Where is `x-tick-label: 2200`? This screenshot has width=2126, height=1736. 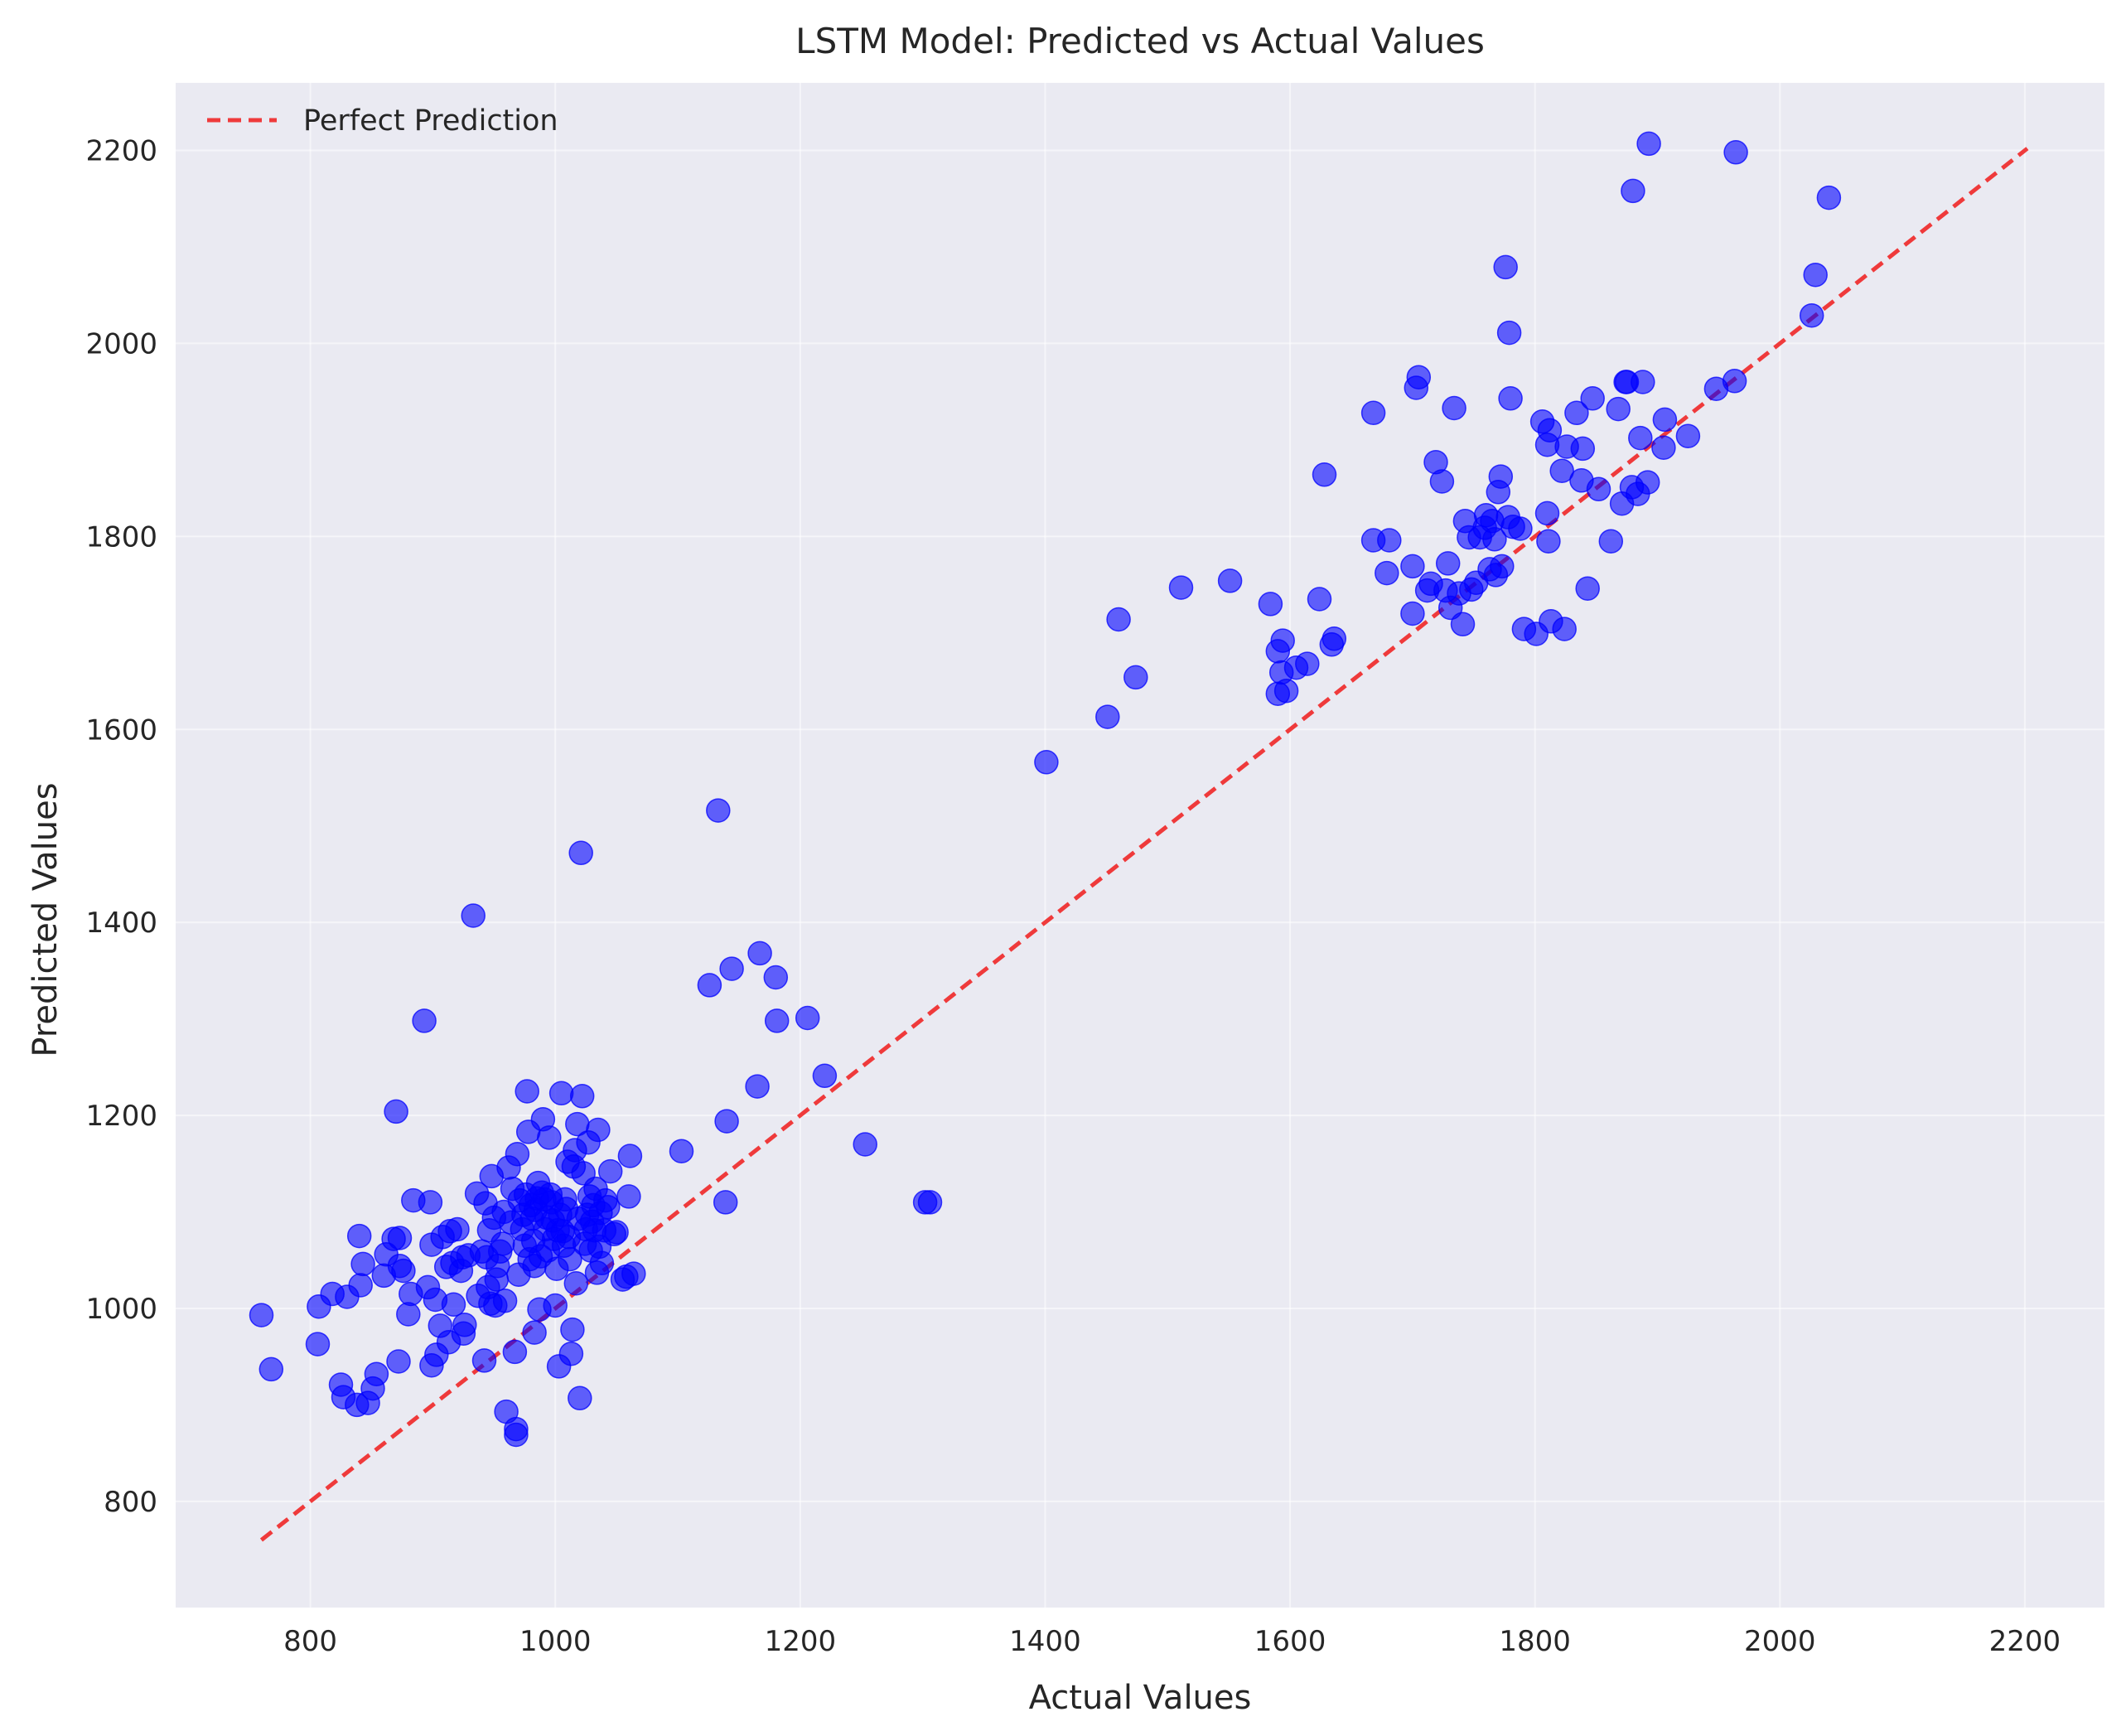 x-tick-label: 2200 is located at coordinates (2025, 1641).